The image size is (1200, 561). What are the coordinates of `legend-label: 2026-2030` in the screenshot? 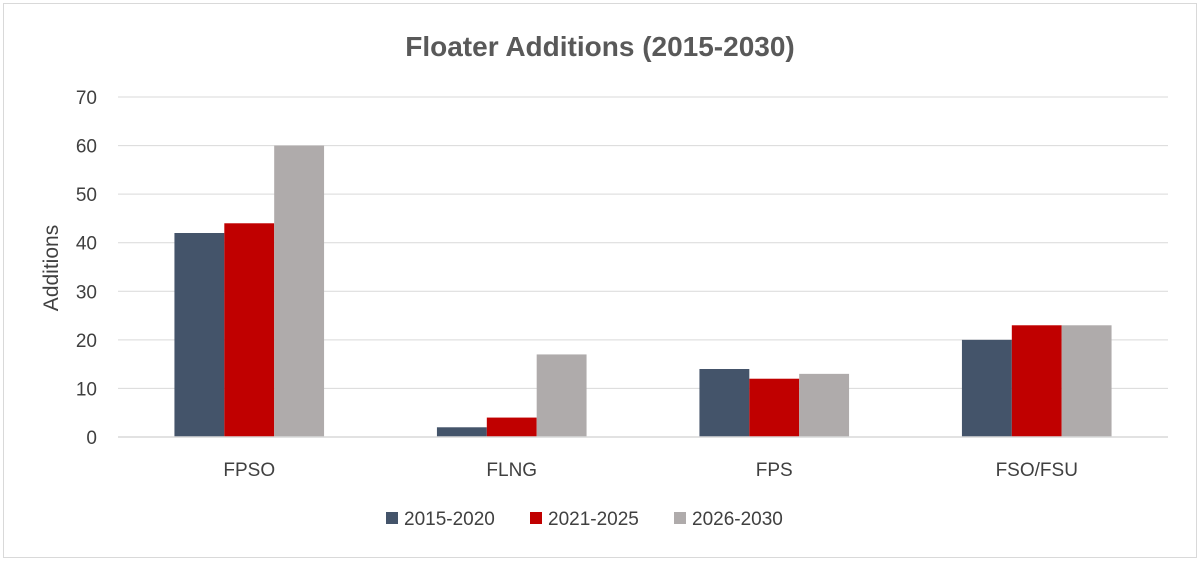 It's located at (737, 519).